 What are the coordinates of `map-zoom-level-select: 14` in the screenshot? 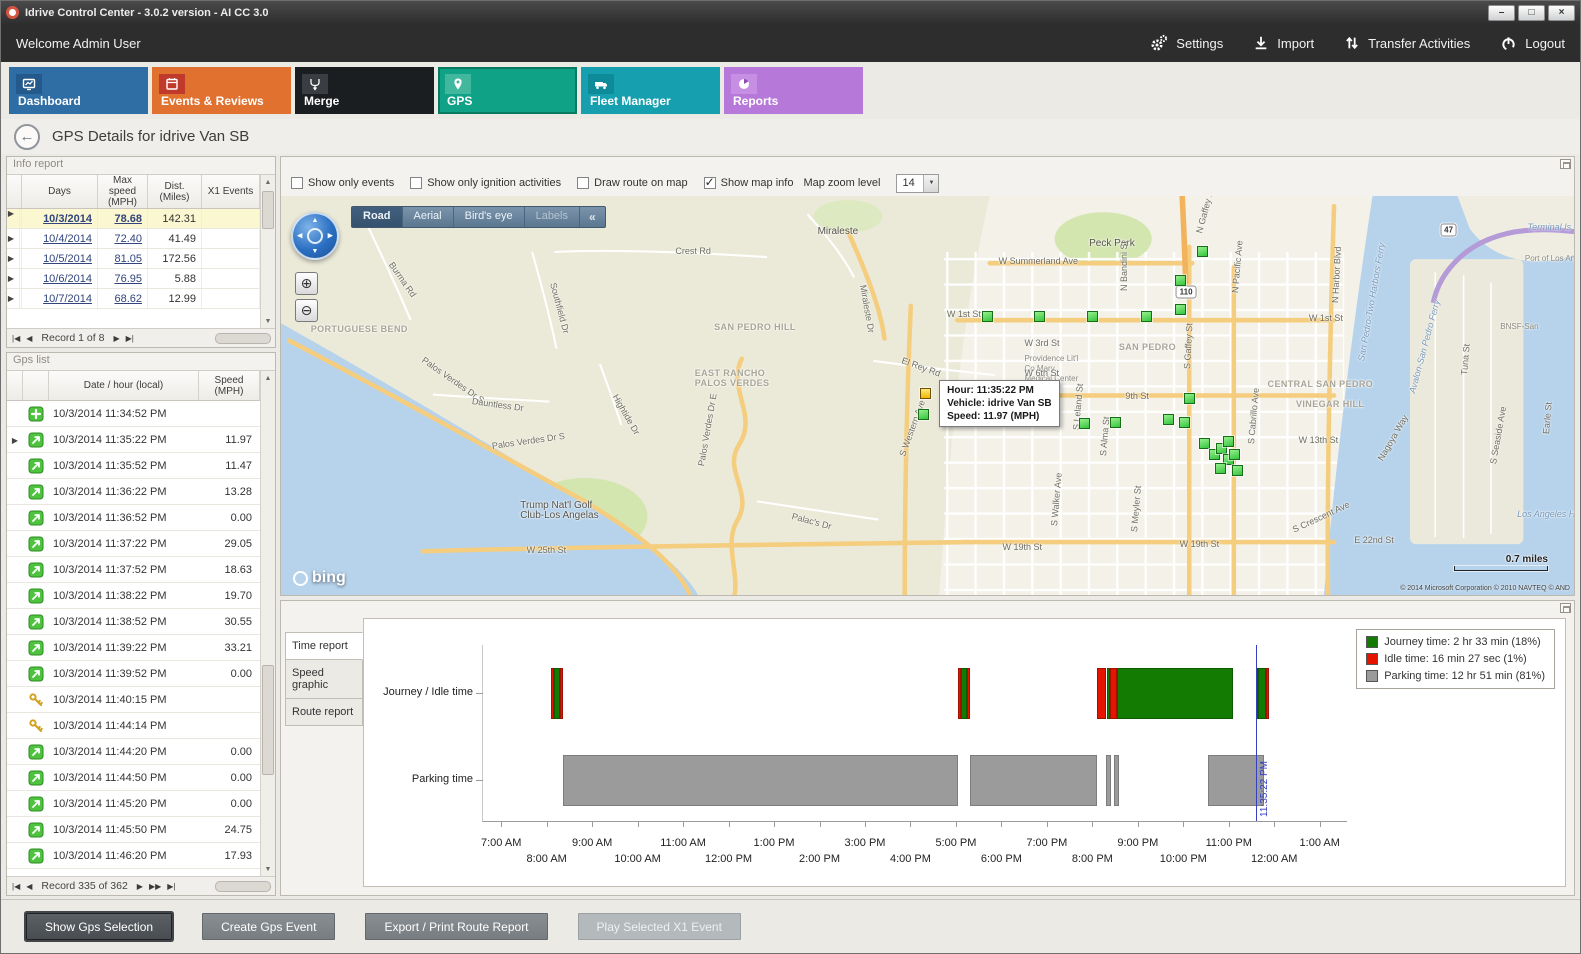 It's located at (918, 183).